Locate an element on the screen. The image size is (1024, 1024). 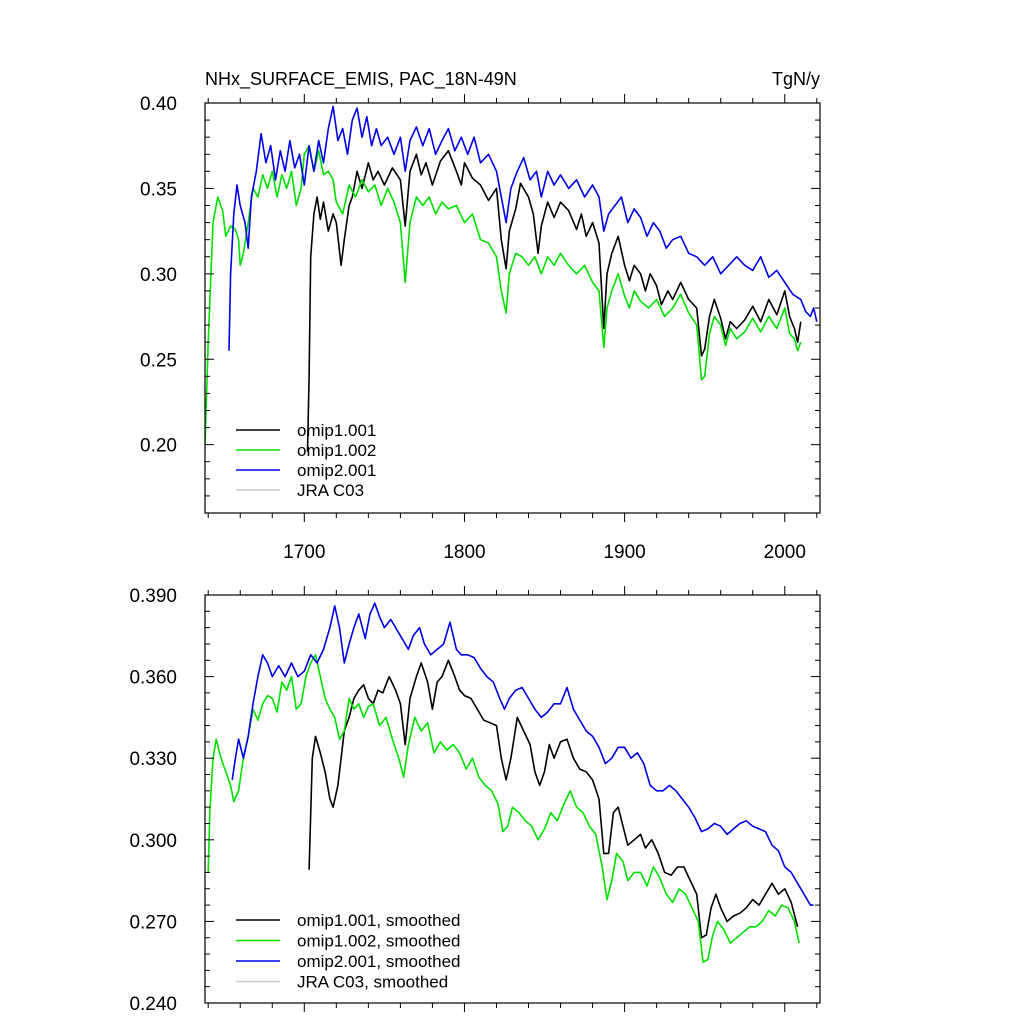
legend-label-jra_c03: JRA C03, smoothed is located at coordinates (372, 982).